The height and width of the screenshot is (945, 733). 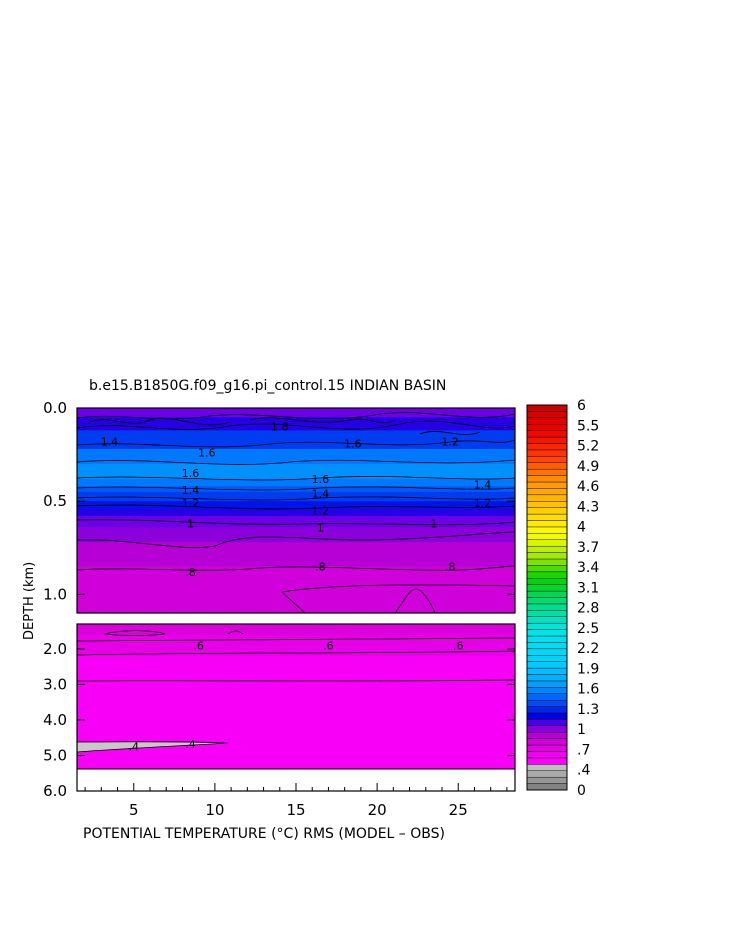 I want to click on colorbar-label: 1.3, so click(x=588, y=710).